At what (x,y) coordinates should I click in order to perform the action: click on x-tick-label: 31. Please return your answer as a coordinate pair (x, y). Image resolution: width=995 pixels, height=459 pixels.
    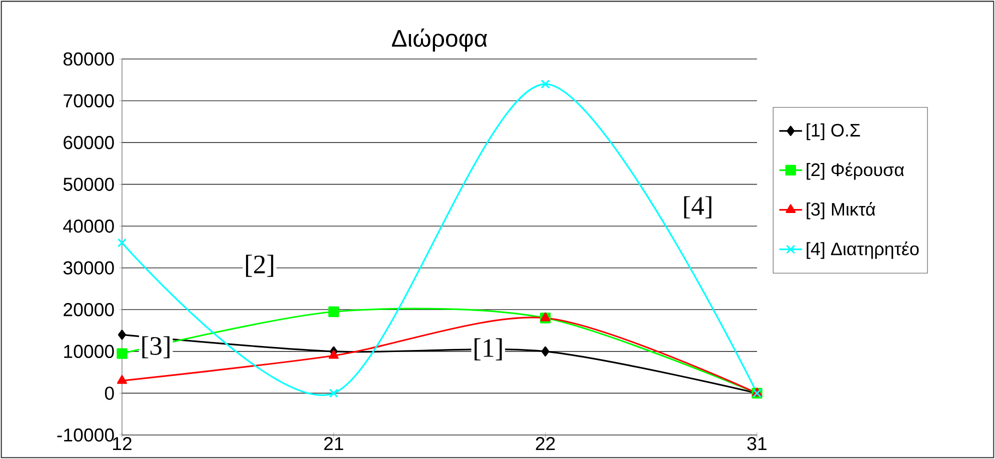
    Looking at the image, I should click on (756, 443).